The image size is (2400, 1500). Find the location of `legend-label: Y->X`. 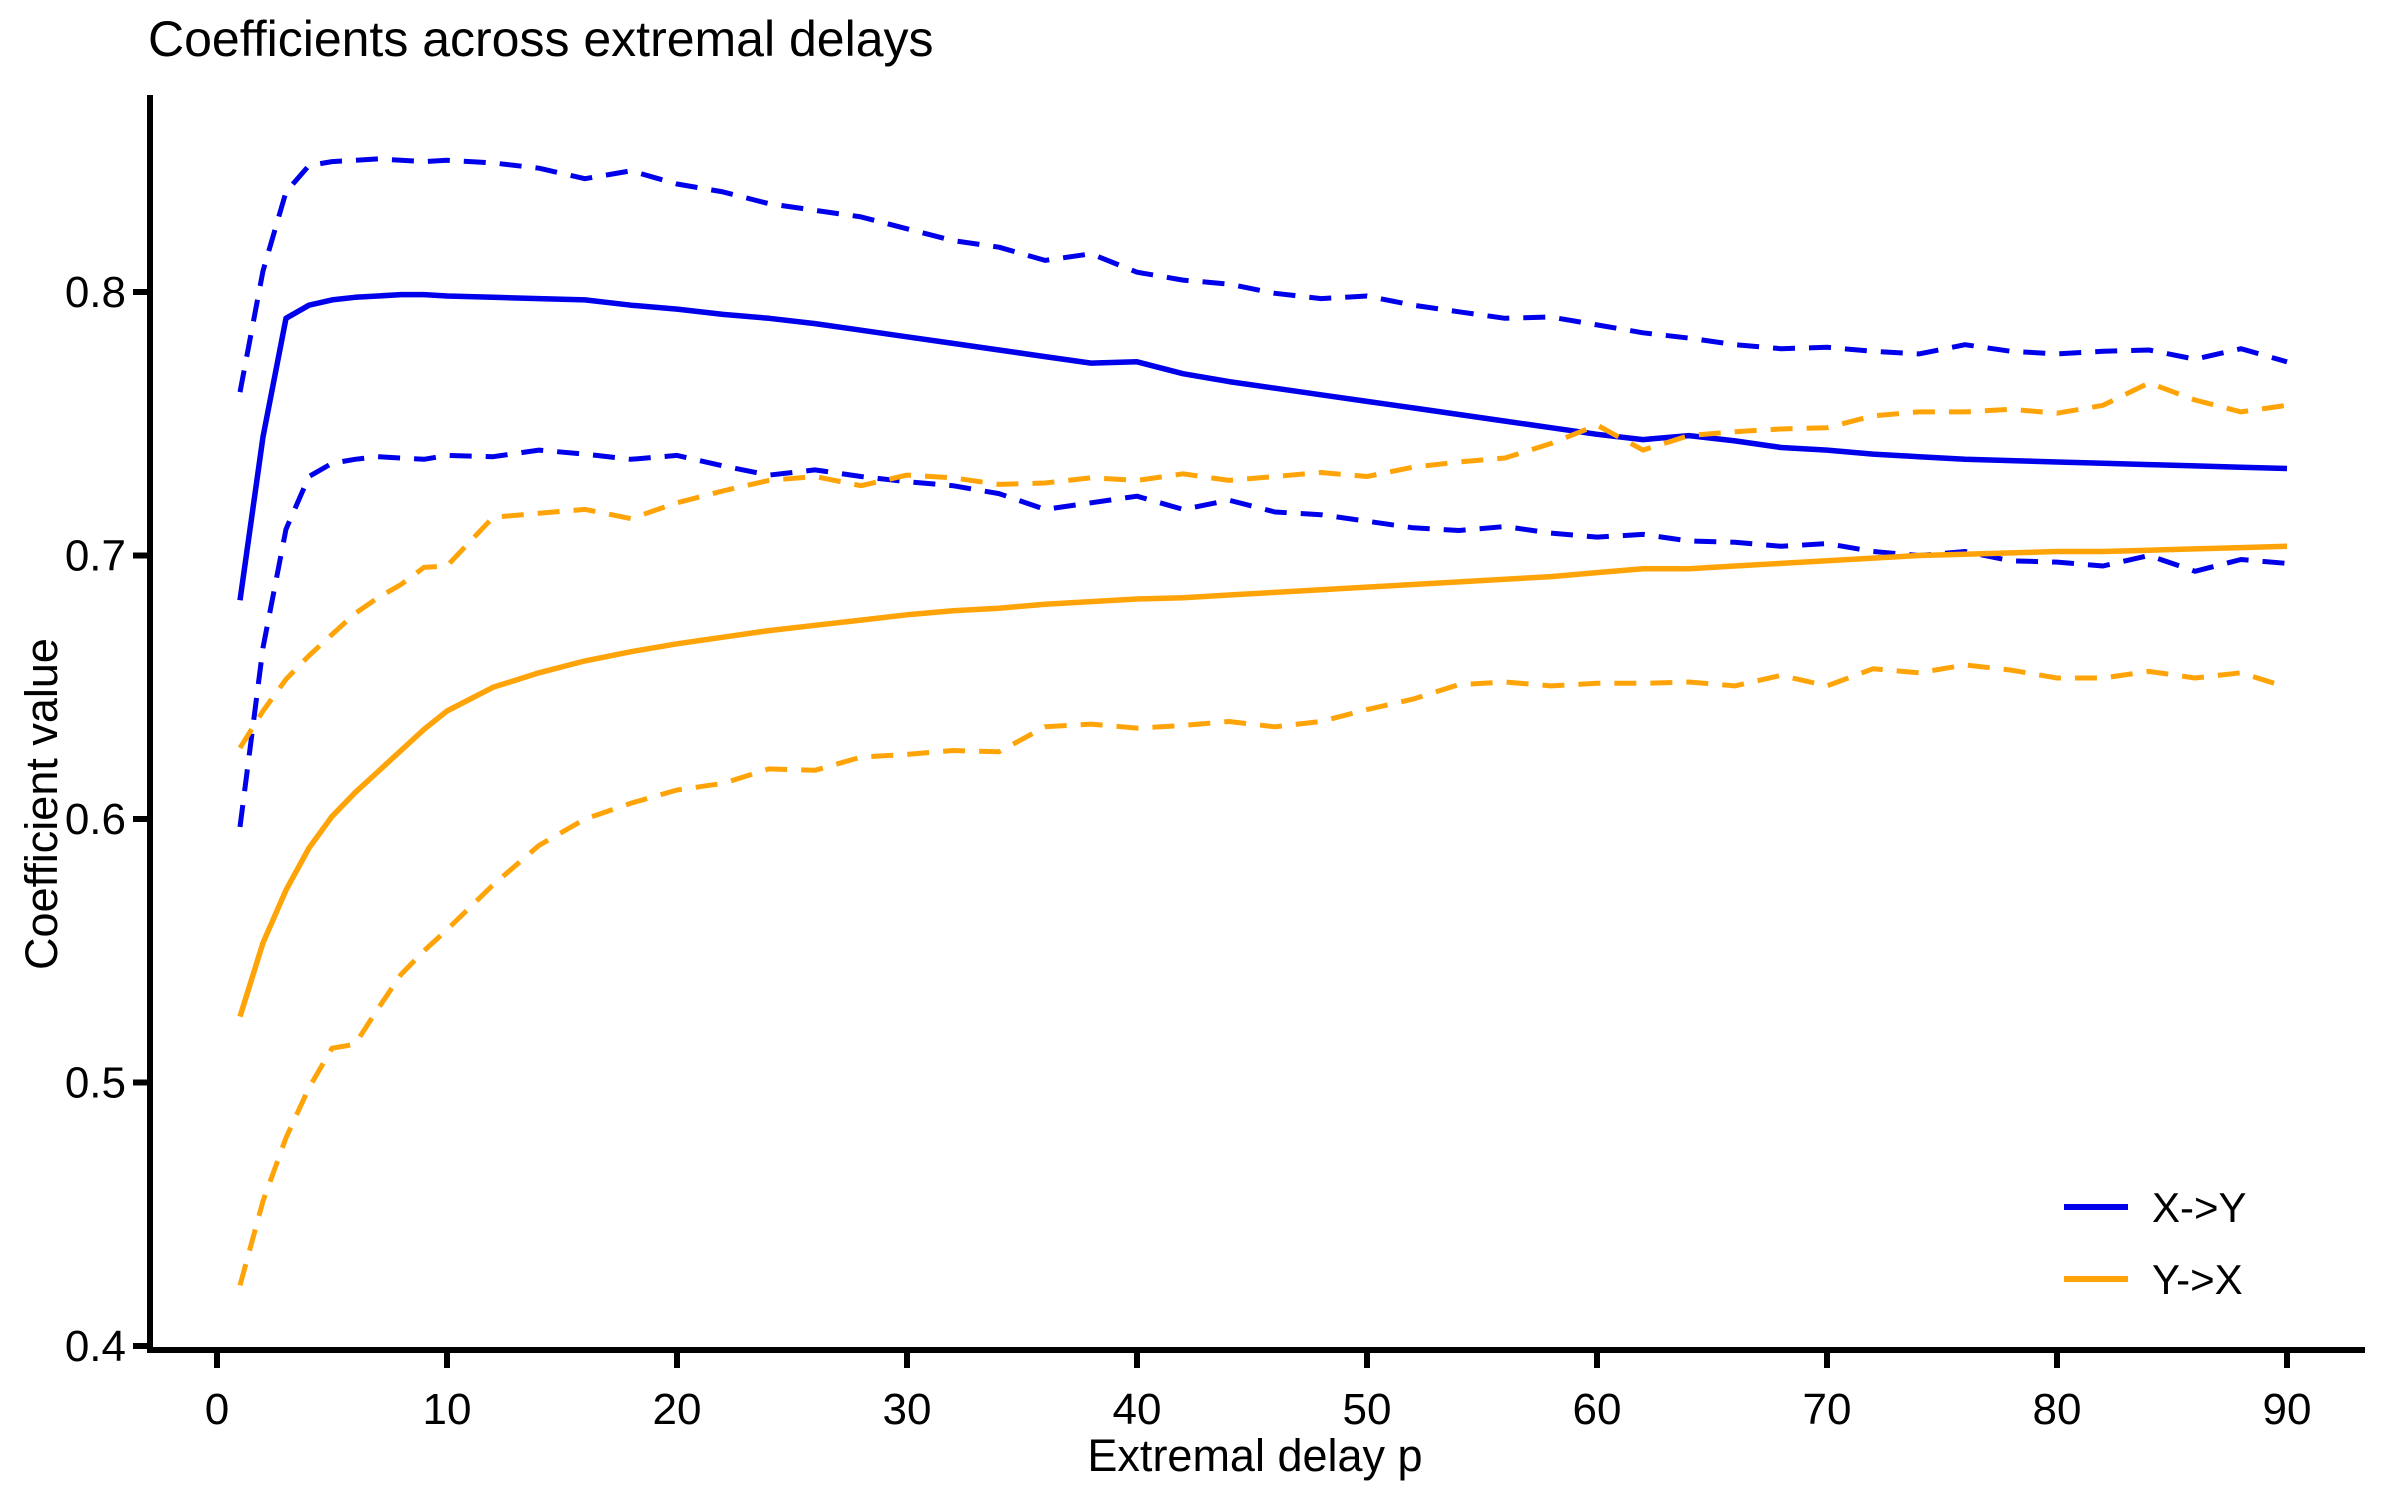

legend-label: Y->X is located at coordinates (2197, 1279).